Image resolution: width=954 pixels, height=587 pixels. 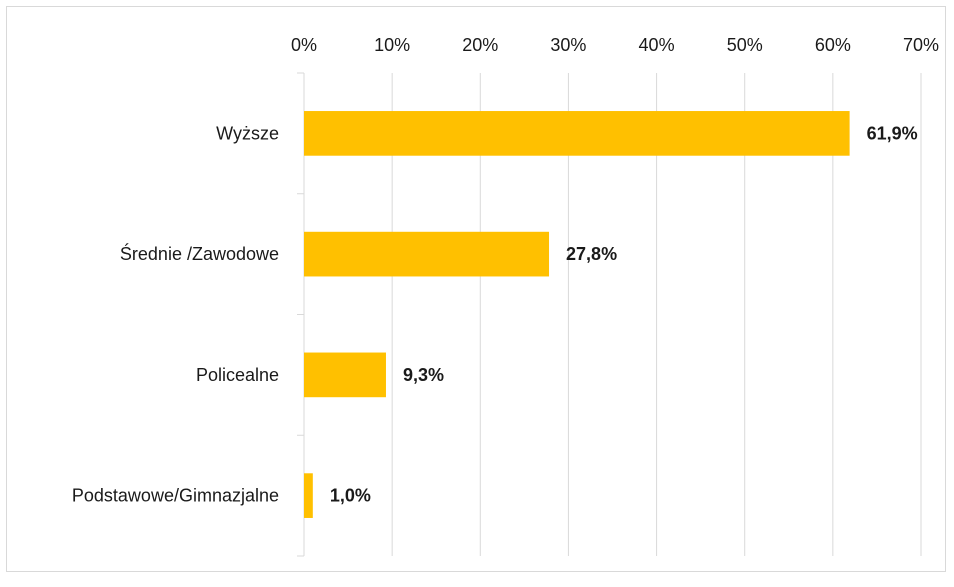 What do you see at coordinates (833, 45) in the screenshot?
I see `x-tick-label: 60%` at bounding box center [833, 45].